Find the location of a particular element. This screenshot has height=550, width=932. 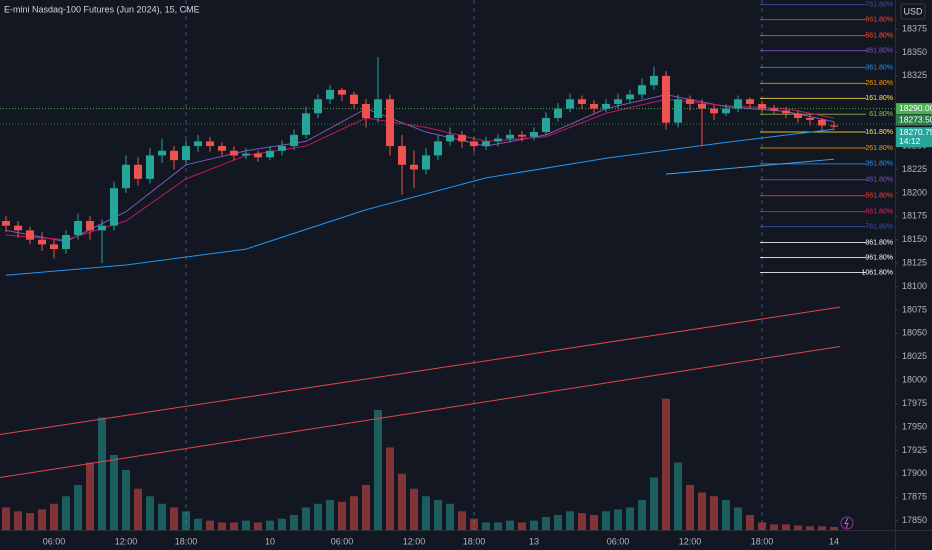

price-tag-label: 18290.00 is located at coordinates (915, 108).